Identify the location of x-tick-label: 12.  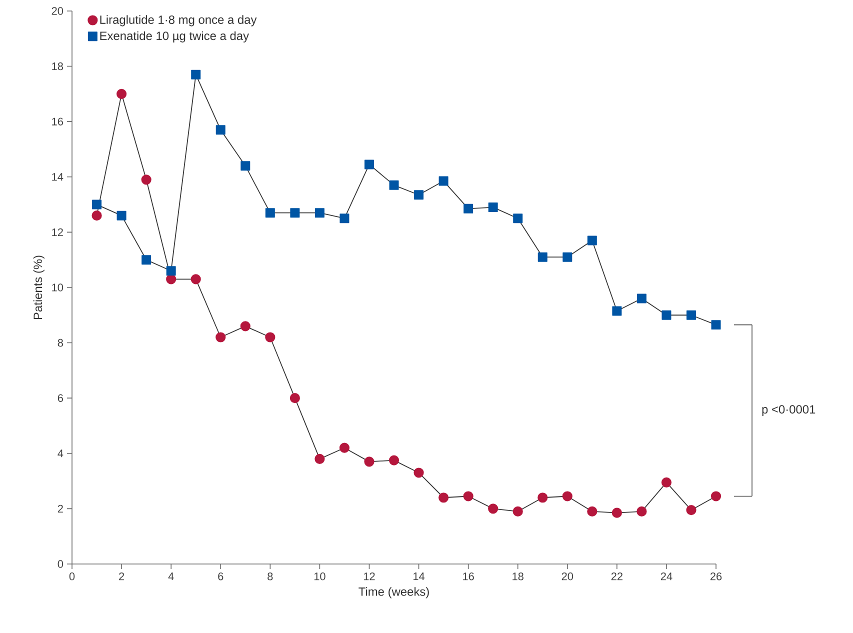
(369, 576).